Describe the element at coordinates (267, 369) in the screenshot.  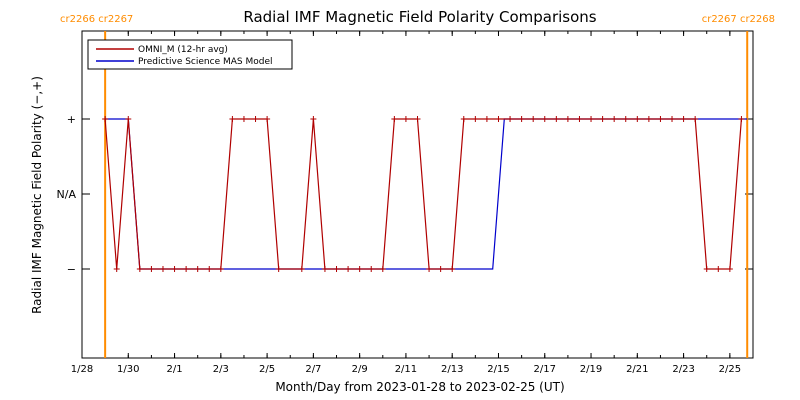
I see `x-tick-label: 2/5` at that location.